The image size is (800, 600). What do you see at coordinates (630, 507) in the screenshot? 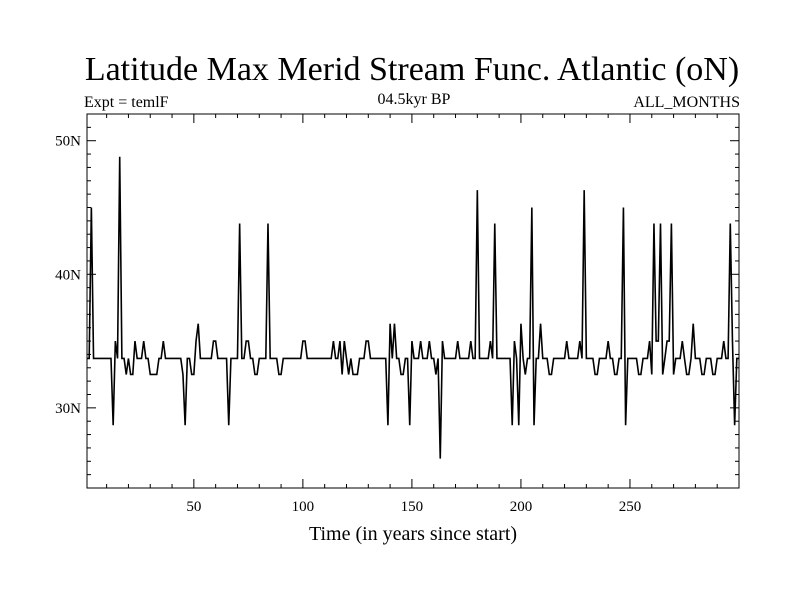
I see `x-tick-label: 250` at bounding box center [630, 507].